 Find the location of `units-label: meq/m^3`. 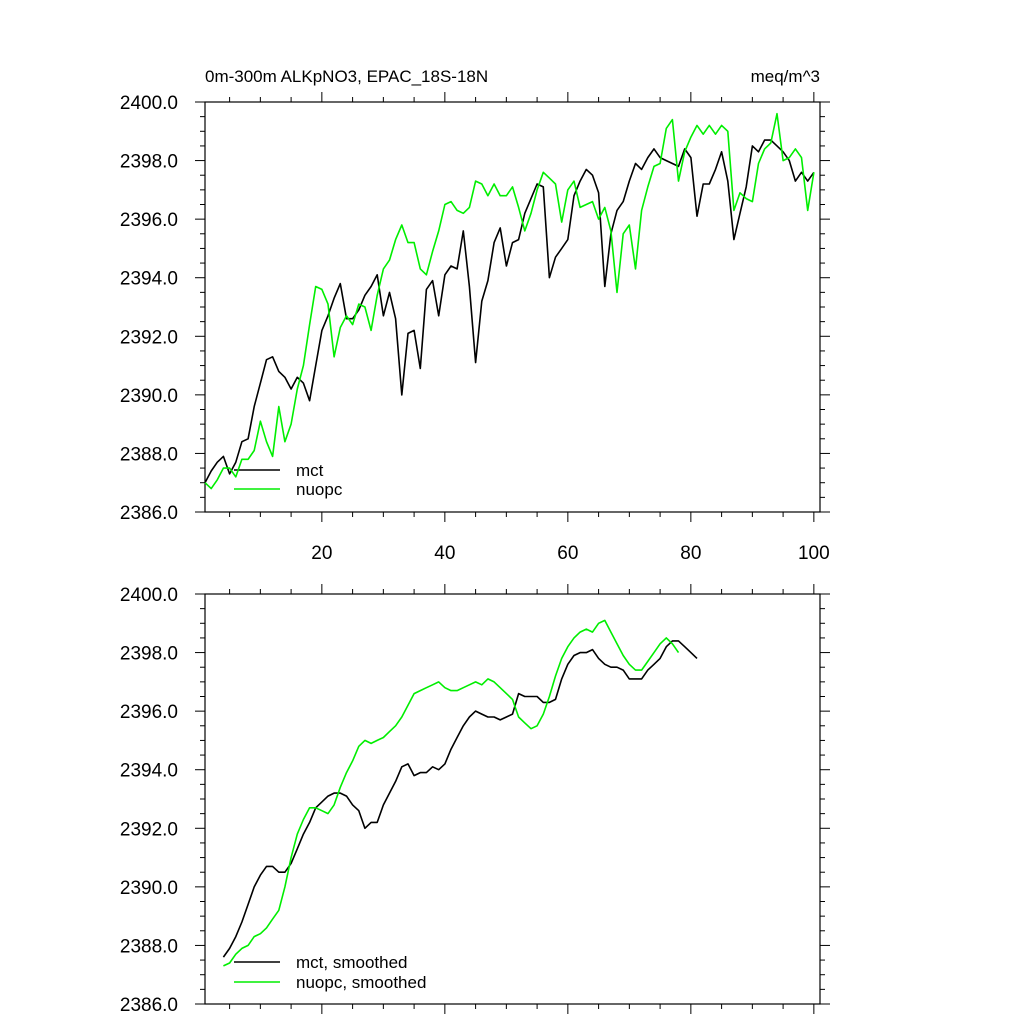

units-label: meq/m^3 is located at coordinates (785, 76).